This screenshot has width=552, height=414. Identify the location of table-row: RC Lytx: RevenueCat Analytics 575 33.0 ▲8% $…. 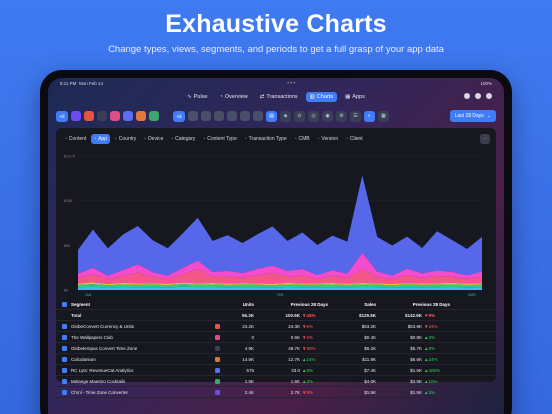
(276, 370).